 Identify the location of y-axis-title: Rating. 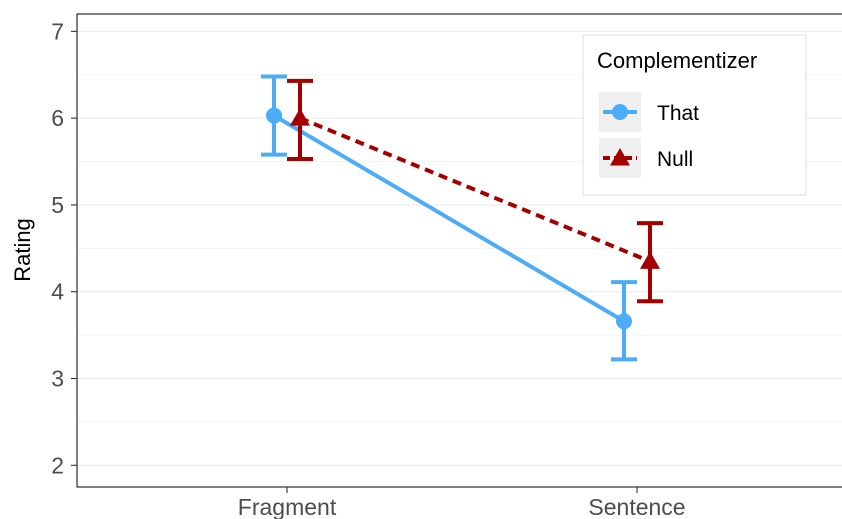
(22, 250).